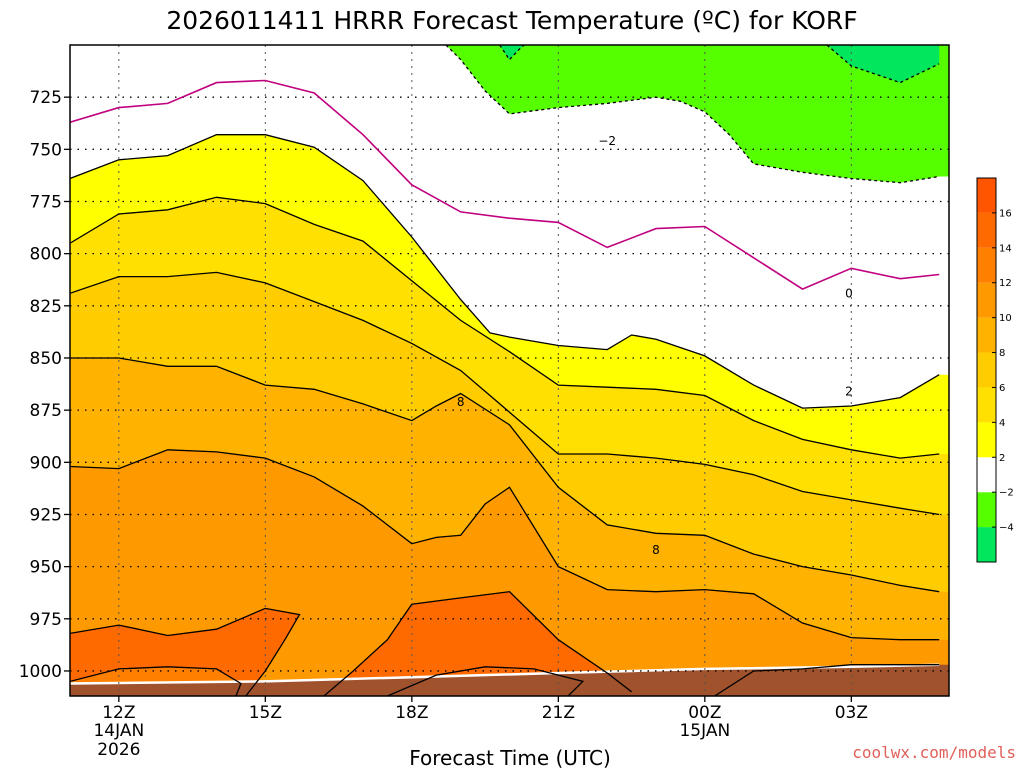 The width and height of the screenshot is (1024, 768). What do you see at coordinates (411, 713) in the screenshot?
I see `x-tick-label-18Z: 18Z` at bounding box center [411, 713].